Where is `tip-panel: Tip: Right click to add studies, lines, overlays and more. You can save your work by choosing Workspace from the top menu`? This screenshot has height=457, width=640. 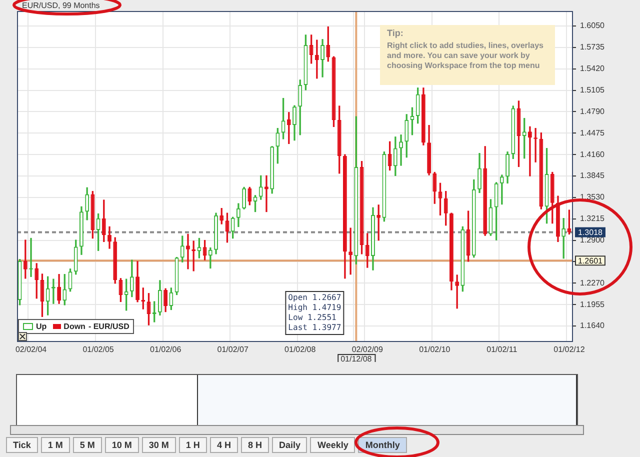
tip-panel: Tip: Right click to add studies, lines, overlays and more. You can save your work by choosing Workspace from the top menu is located at coordinates (467, 55).